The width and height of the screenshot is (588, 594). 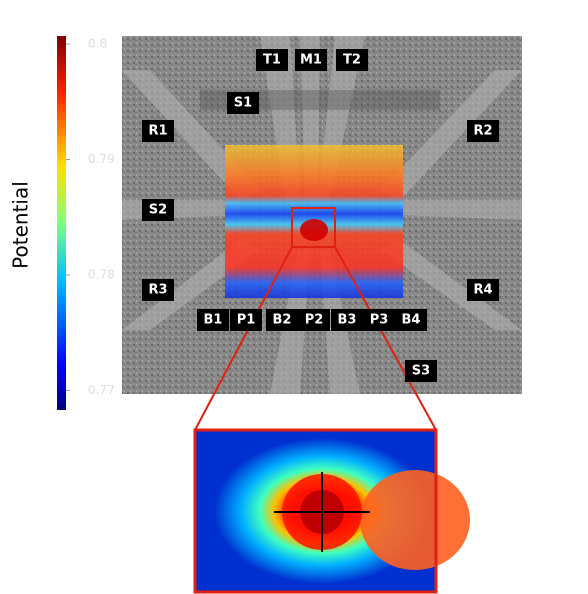 What do you see at coordinates (101, 159) in the screenshot?
I see `tick-label: 0.79` at bounding box center [101, 159].